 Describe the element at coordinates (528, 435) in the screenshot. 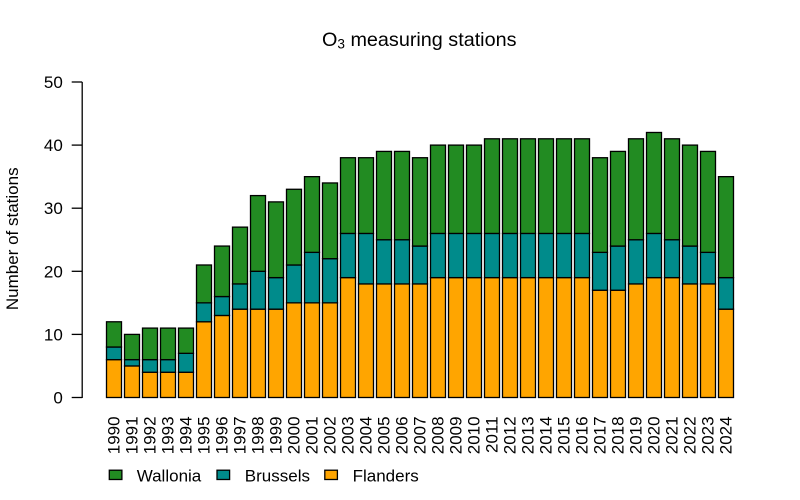

I see `svg-text: 2013` at that location.